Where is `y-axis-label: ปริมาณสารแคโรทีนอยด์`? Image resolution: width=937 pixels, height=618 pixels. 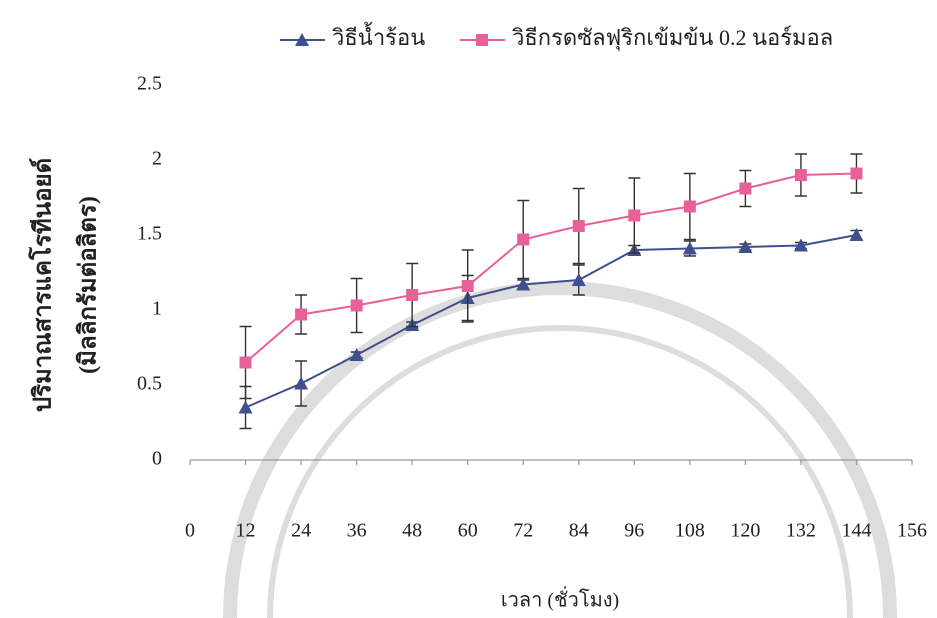 y-axis-label: ปริมาณสารแคโรทีนอยด์ is located at coordinates (42, 285).